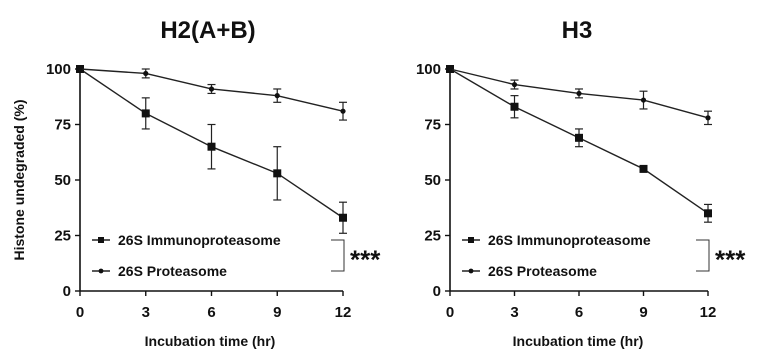 This screenshot has width=765, height=353. Describe the element at coordinates (207, 30) in the screenshot. I see `chart-title: H2(A+B)` at that location.